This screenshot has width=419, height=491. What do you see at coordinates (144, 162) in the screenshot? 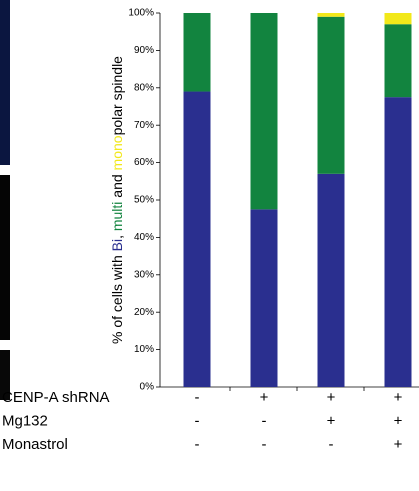
I see `y-tick-label: 60%` at bounding box center [144, 162].